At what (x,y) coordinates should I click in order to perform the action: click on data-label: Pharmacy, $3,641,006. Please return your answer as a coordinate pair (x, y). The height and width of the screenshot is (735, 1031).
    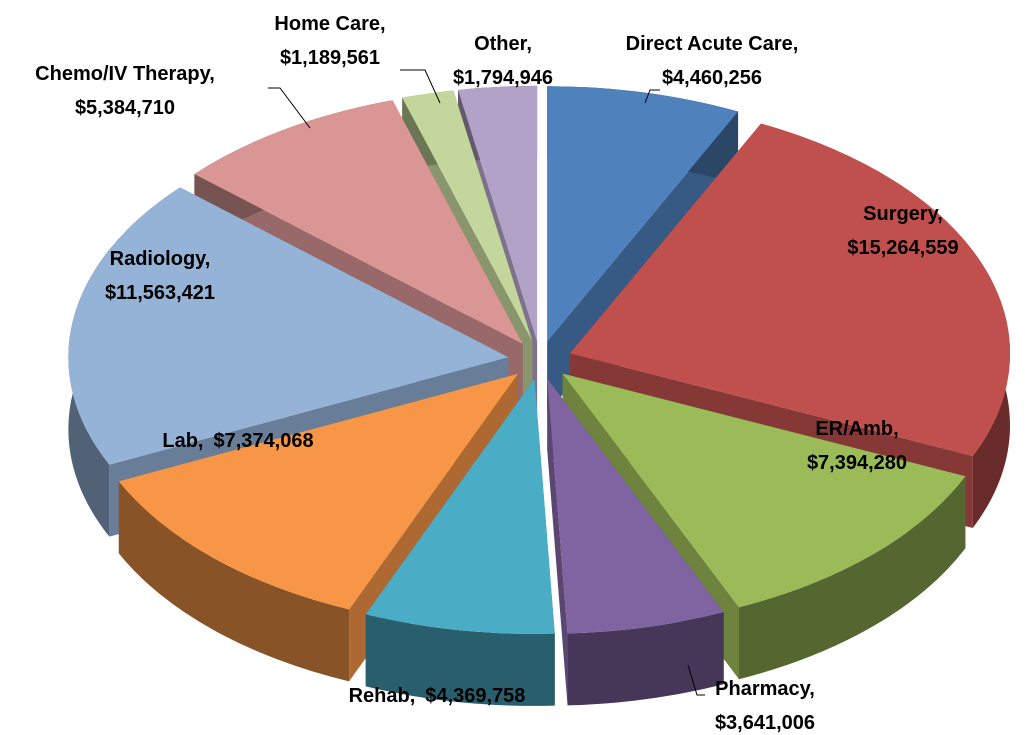
    Looking at the image, I should click on (765, 706).